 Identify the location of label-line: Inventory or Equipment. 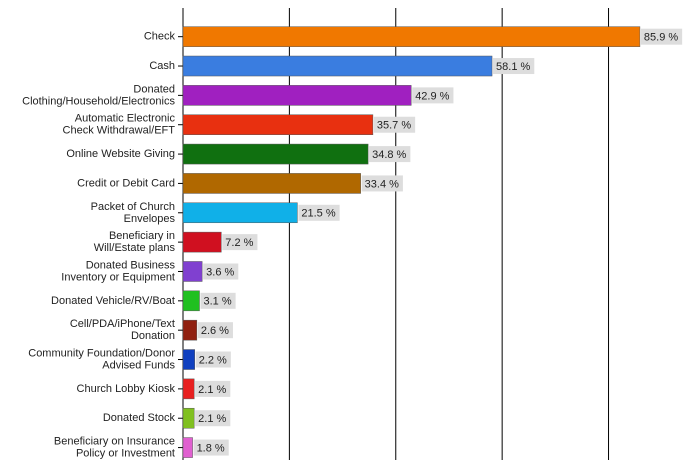
(118, 277).